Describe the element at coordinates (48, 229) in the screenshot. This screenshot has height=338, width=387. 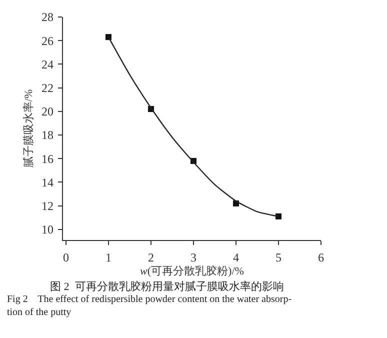
I see `y-tick-label: 10` at that location.